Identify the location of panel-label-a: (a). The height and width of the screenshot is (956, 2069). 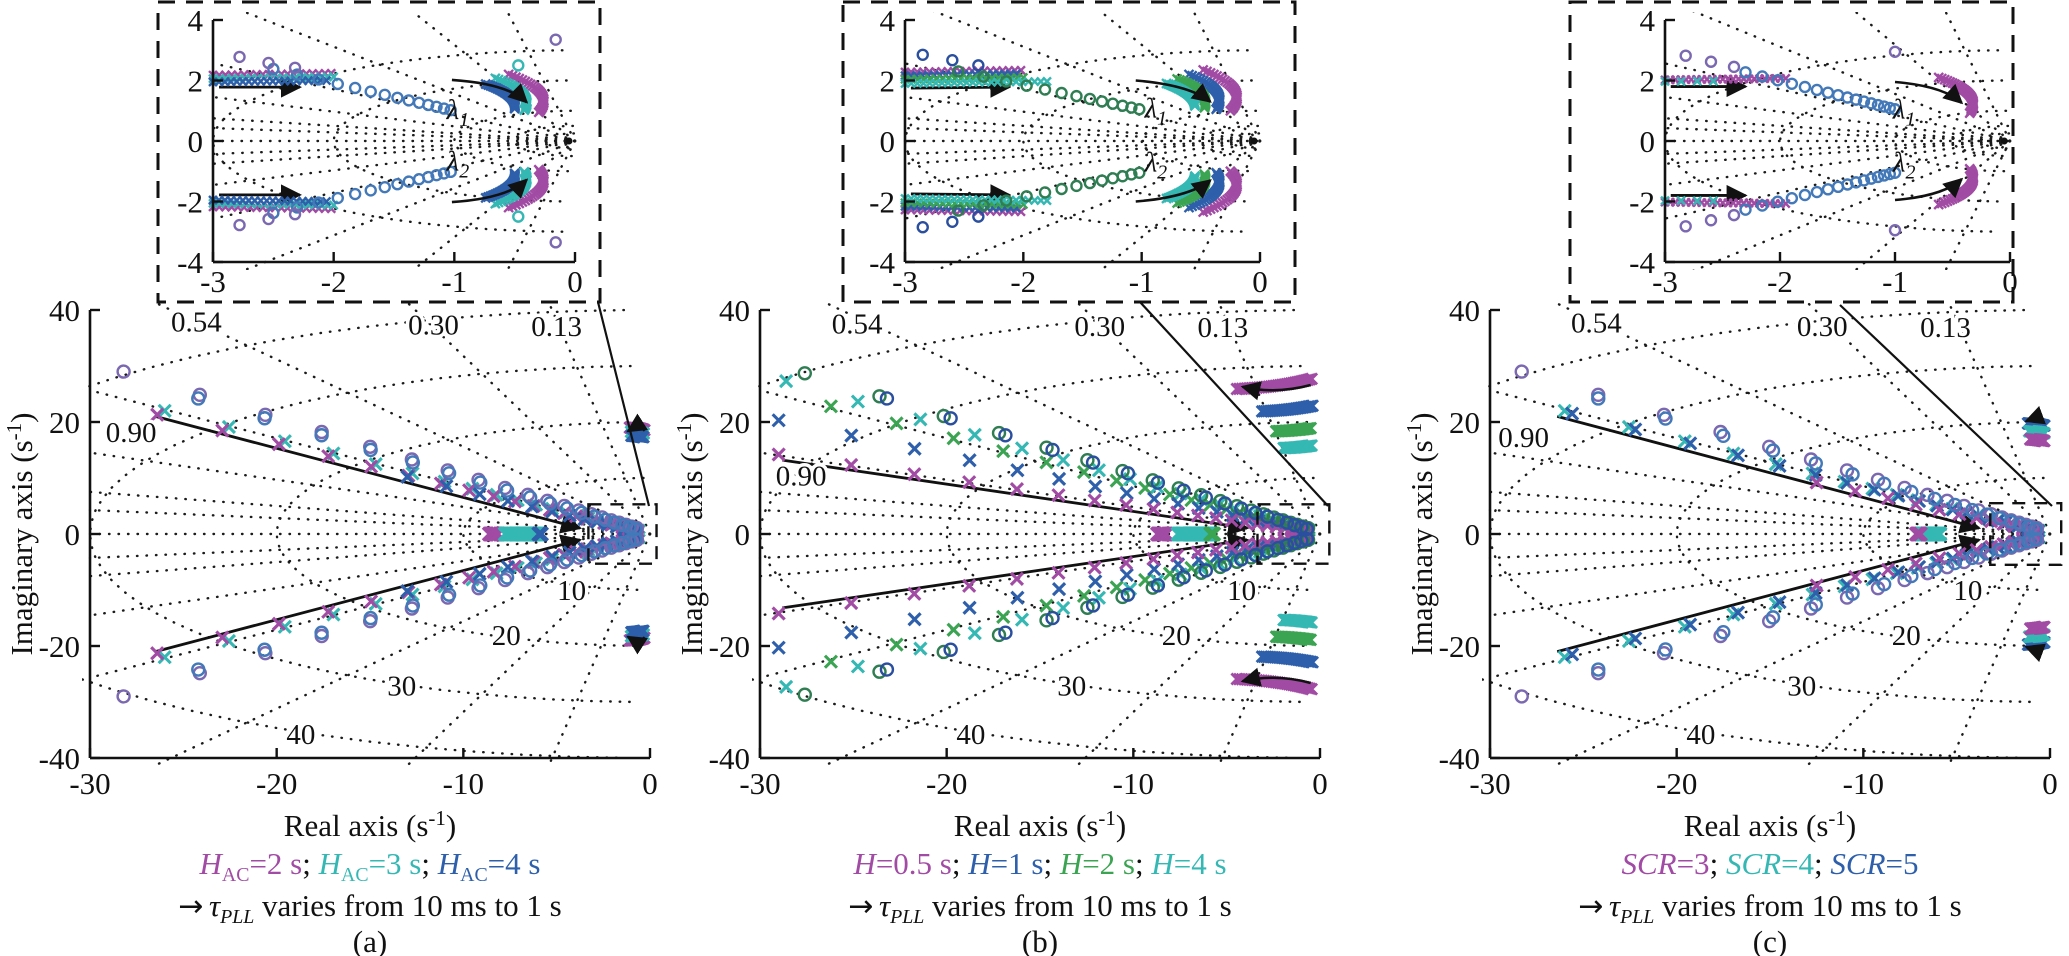
(370, 940).